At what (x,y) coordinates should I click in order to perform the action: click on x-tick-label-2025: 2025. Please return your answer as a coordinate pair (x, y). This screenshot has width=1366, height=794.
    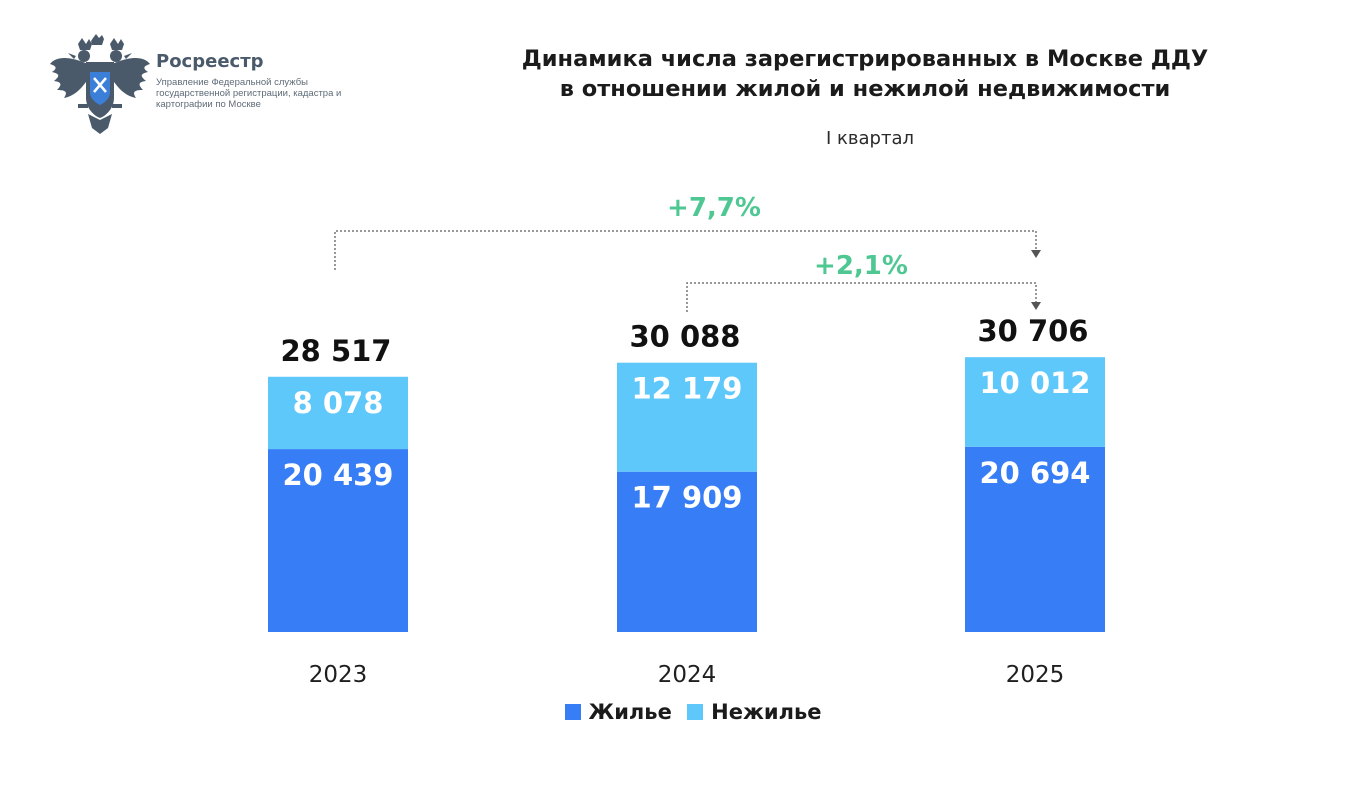
    Looking at the image, I should click on (1035, 675).